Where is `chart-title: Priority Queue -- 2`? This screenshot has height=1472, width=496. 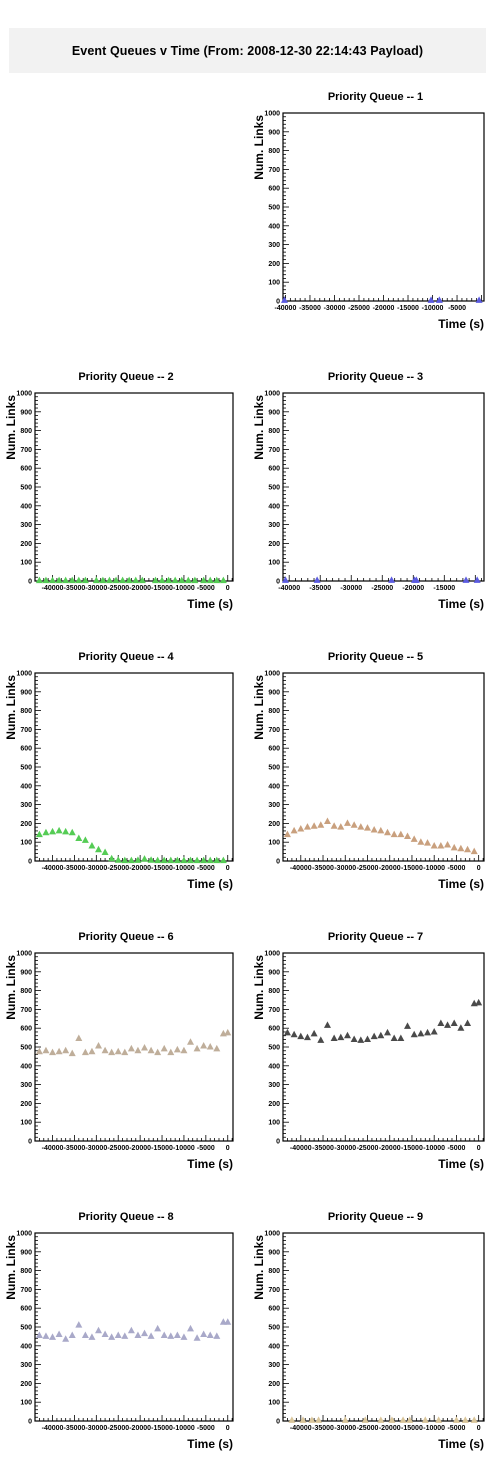
chart-title: Priority Queue -- 2 is located at coordinates (125, 377).